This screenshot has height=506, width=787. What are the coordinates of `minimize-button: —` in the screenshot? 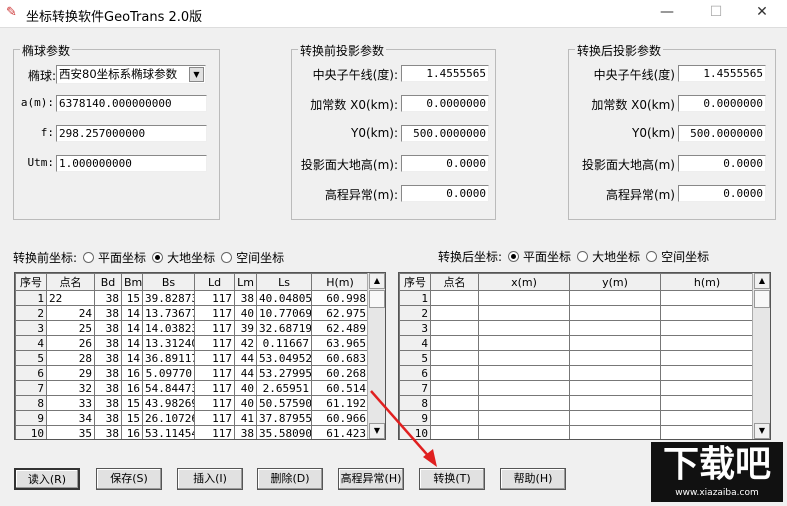 It's located at (667, 12).